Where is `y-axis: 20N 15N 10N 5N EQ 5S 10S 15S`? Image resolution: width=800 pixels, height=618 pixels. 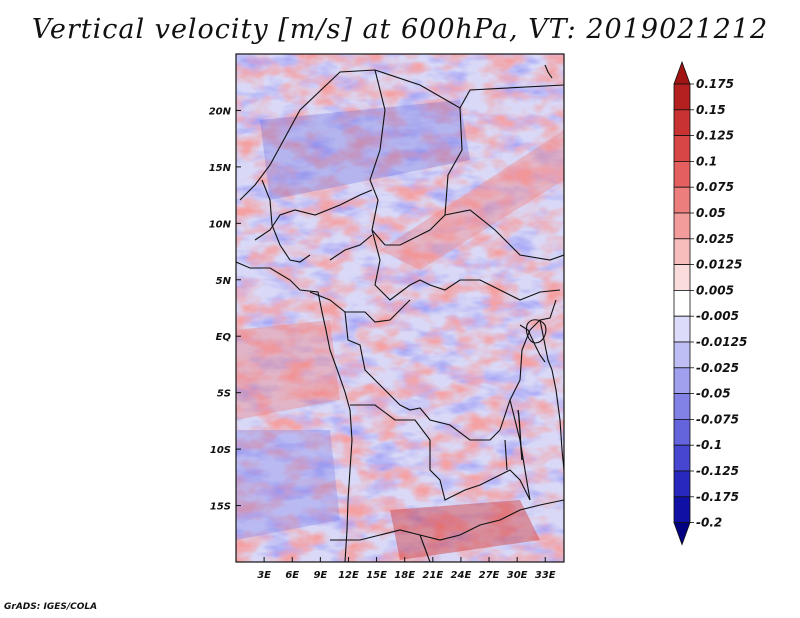 y-axis: 20N 15N 10N 5N EQ 5S 10S 15S is located at coordinates (225, 309).